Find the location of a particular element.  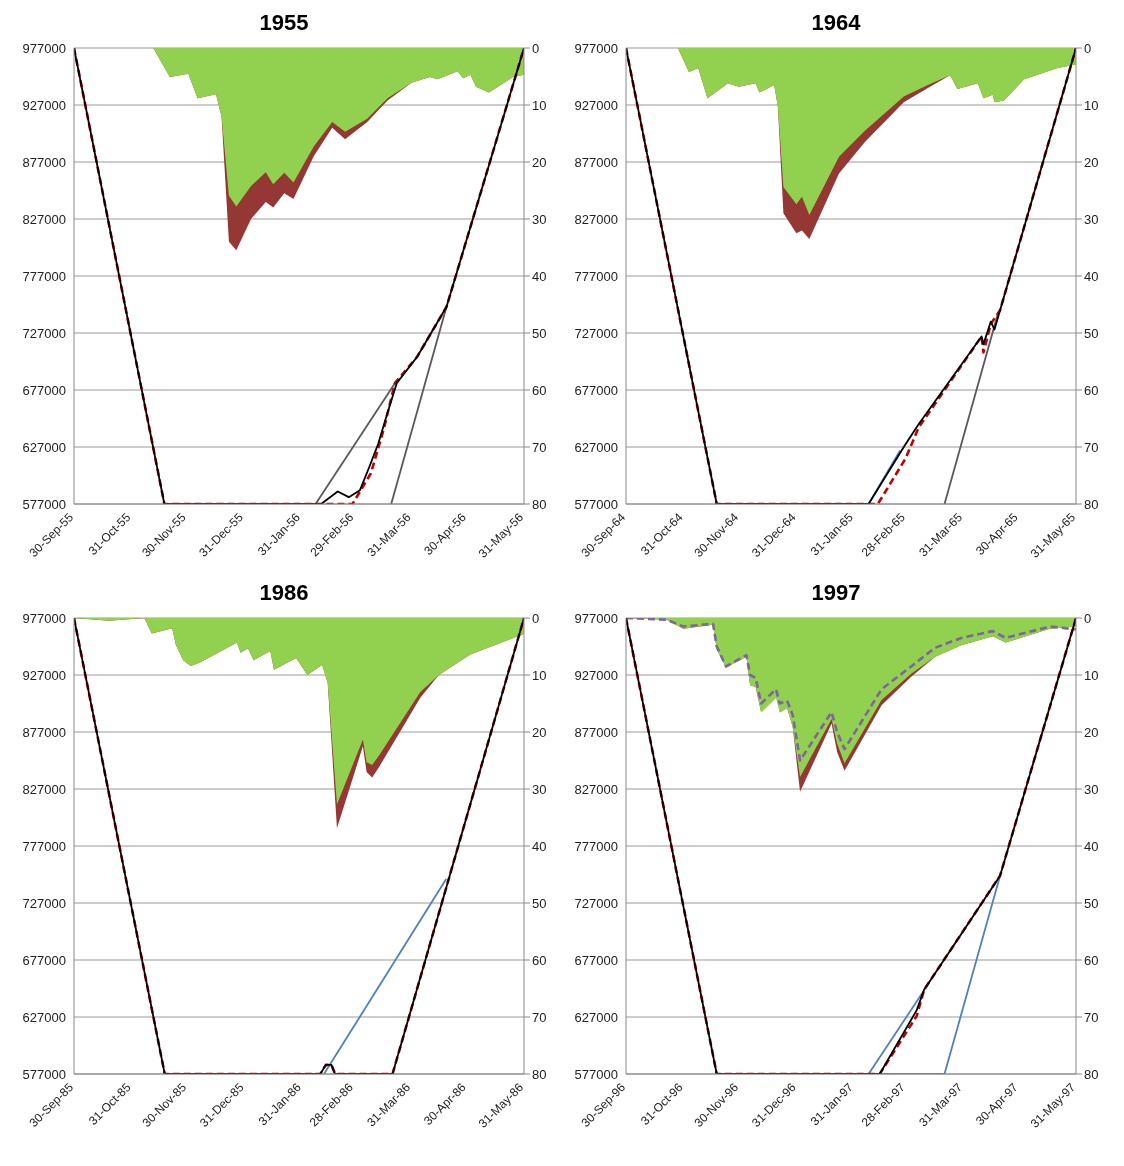

chart-title: 1997 is located at coordinates (836, 593).